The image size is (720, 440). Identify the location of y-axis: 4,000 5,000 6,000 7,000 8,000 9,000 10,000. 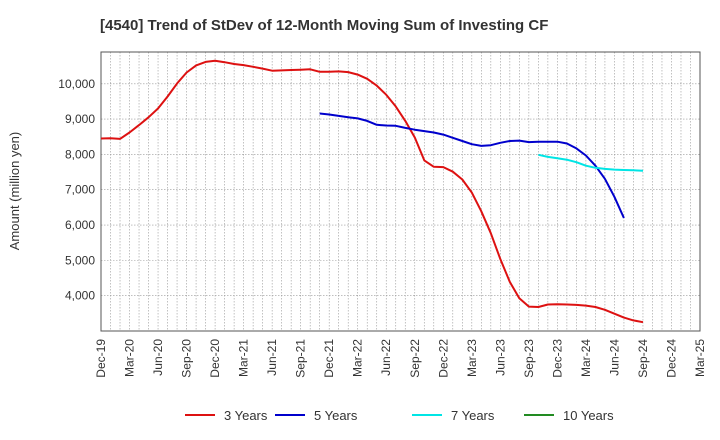
(76, 190).